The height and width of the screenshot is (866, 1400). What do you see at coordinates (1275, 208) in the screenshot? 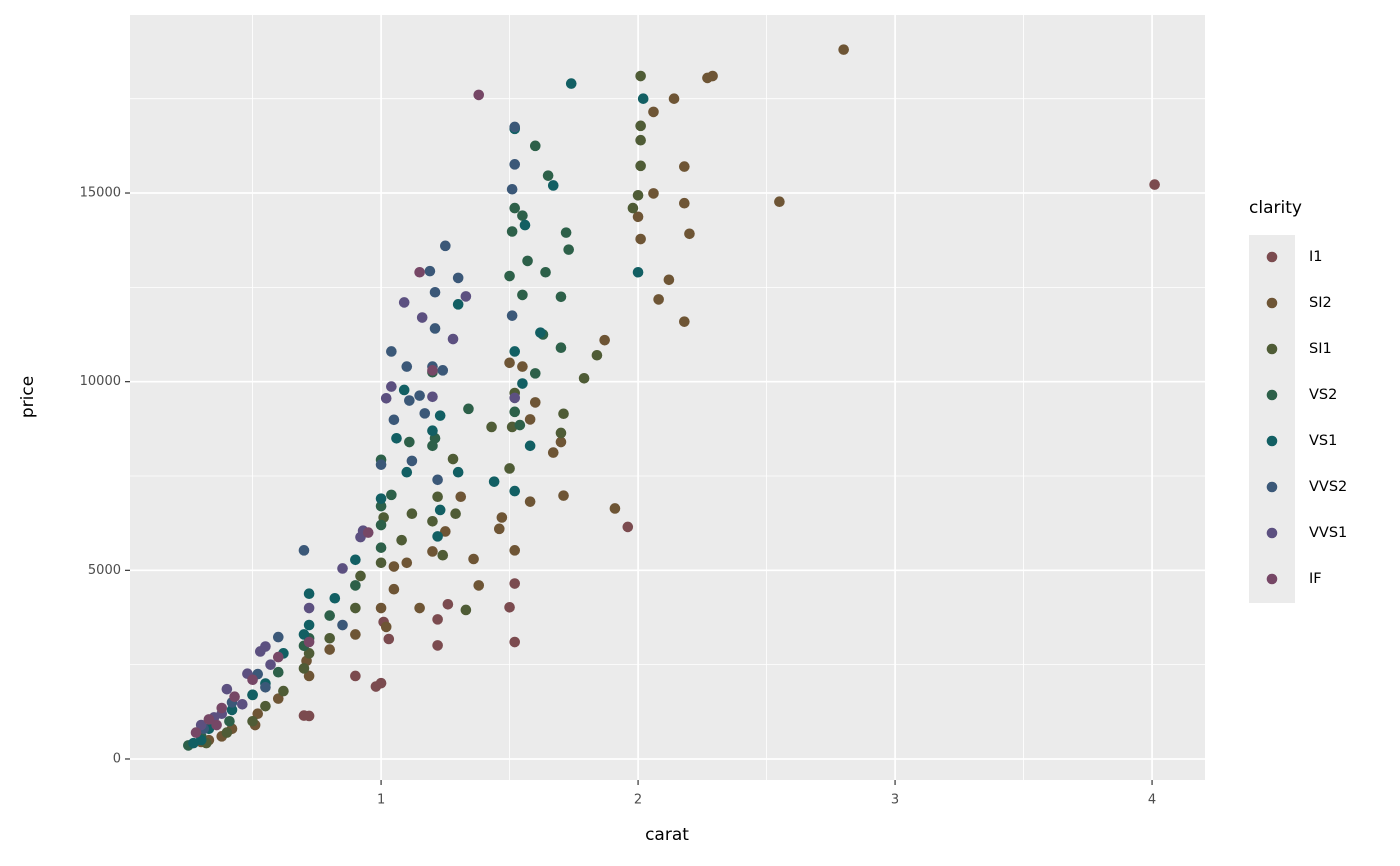
I see `legend-title: clarity` at bounding box center [1275, 208].